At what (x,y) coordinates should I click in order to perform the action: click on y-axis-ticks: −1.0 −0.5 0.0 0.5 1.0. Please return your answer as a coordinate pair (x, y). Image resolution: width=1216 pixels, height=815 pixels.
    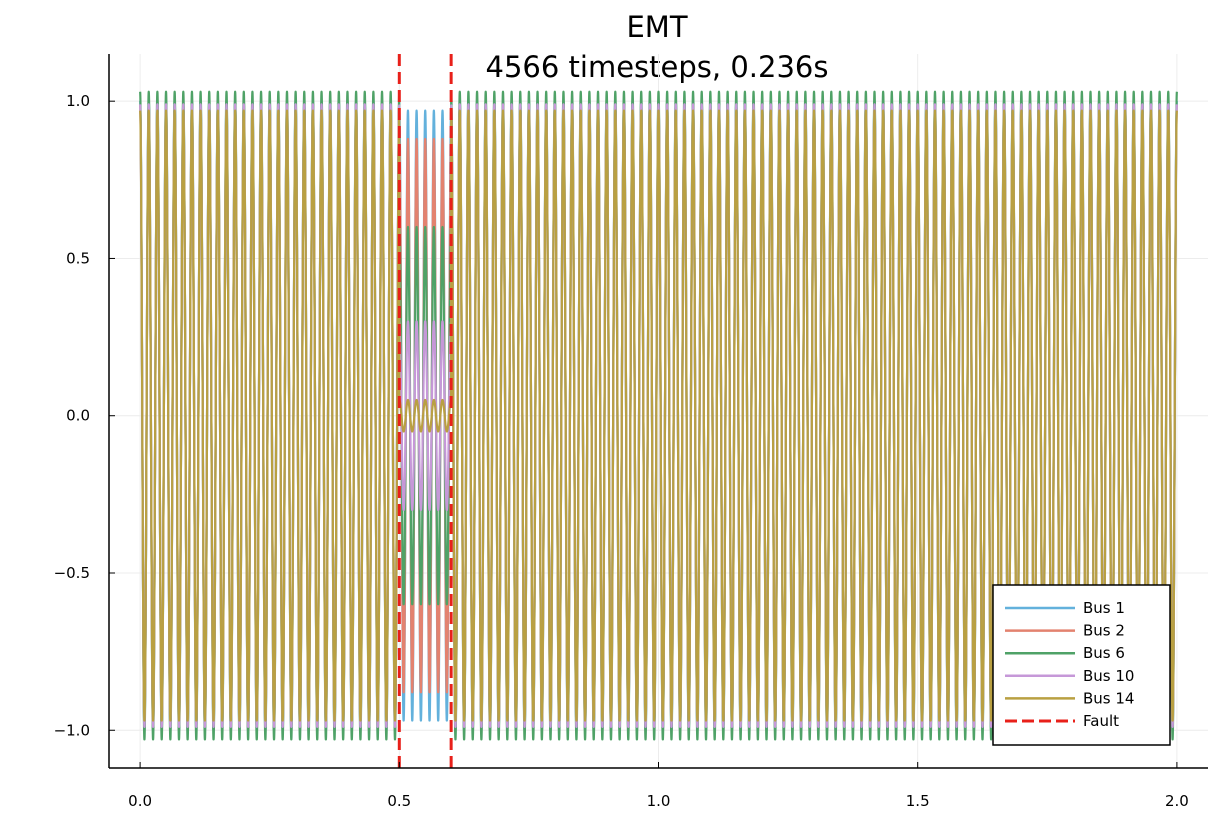
    Looking at the image, I should click on (84, 415).